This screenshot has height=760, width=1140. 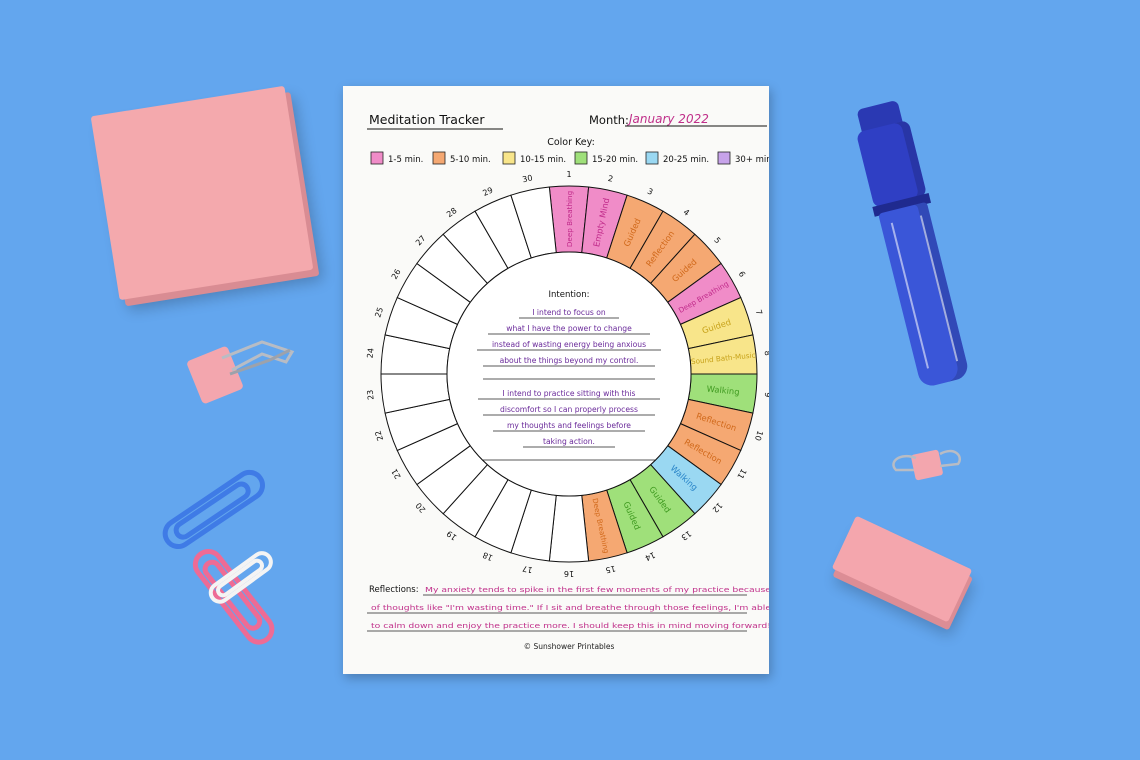 I want to click on intention-line: my thoughts and feelings before, so click(x=569, y=425).